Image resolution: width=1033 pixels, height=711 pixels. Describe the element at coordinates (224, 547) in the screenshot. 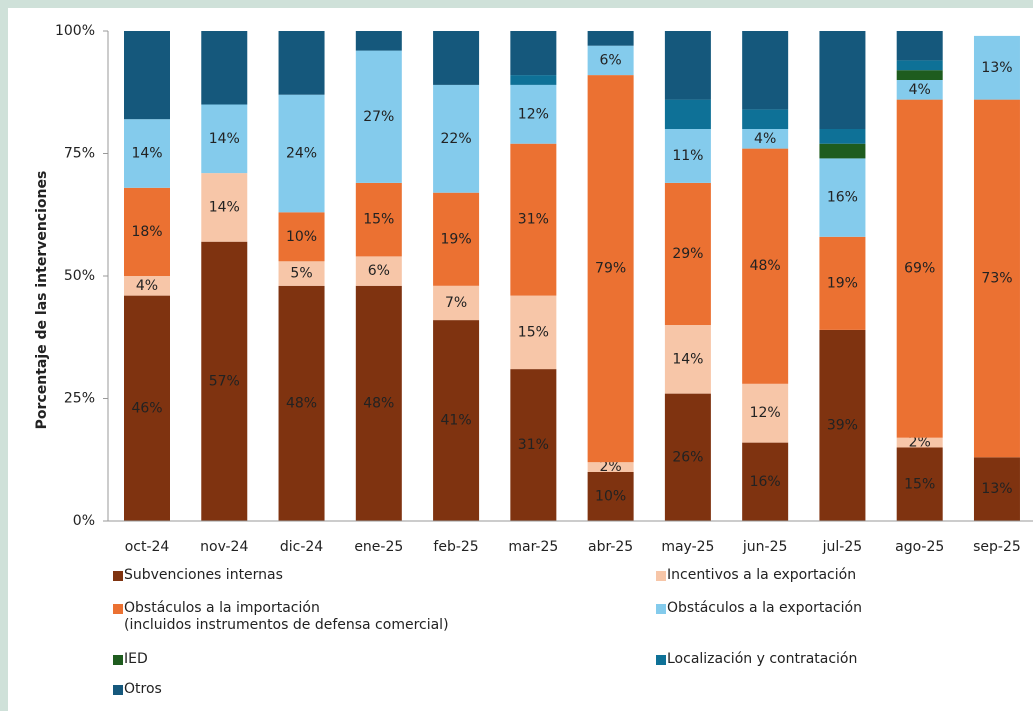

I see `x-tick-label: nov-24` at that location.